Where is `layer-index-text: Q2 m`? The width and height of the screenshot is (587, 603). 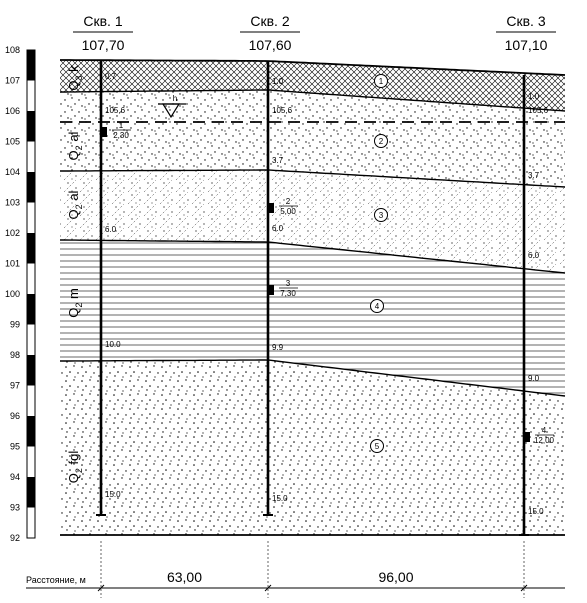
layer-index-text: Q2 m is located at coordinates (75, 303).